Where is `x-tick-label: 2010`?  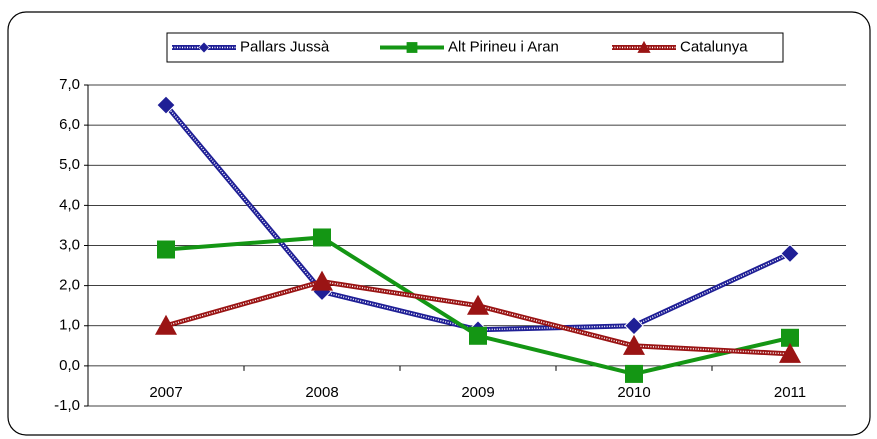 x-tick-label: 2010 is located at coordinates (633, 392).